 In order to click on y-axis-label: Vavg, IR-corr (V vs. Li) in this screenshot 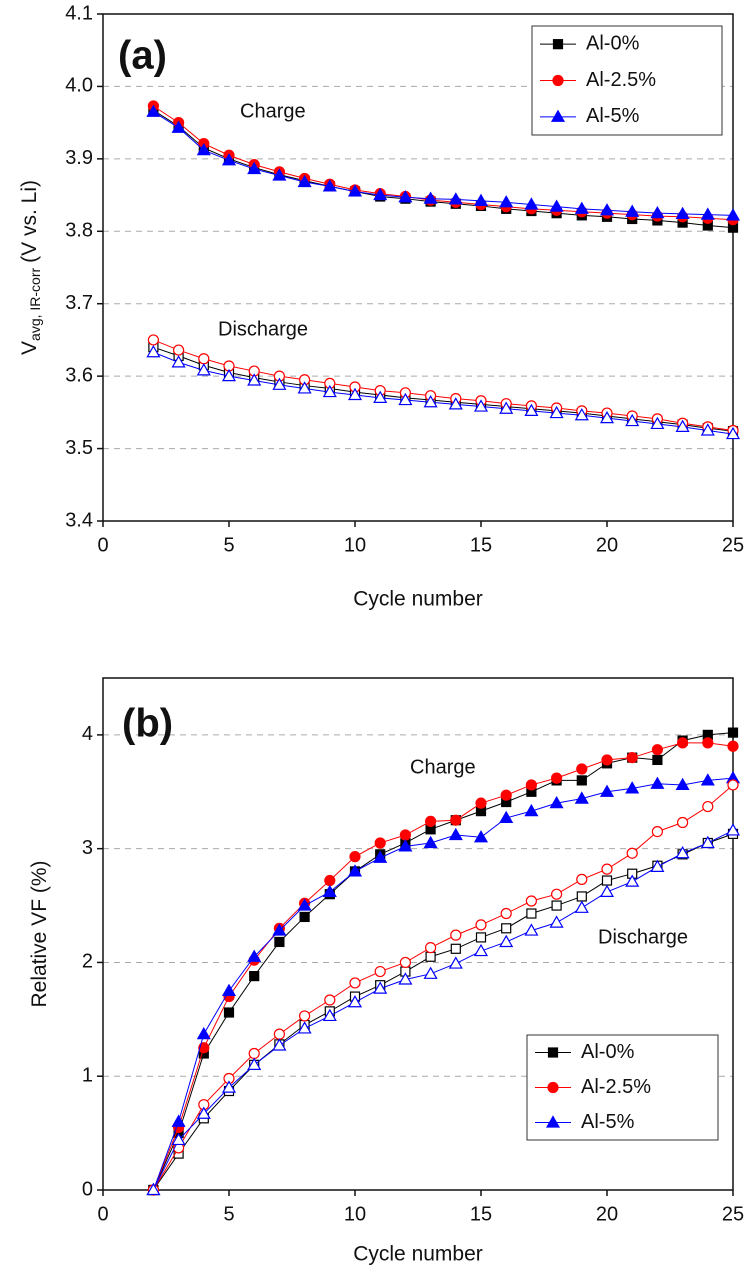, I will do `click(30, 267)`.